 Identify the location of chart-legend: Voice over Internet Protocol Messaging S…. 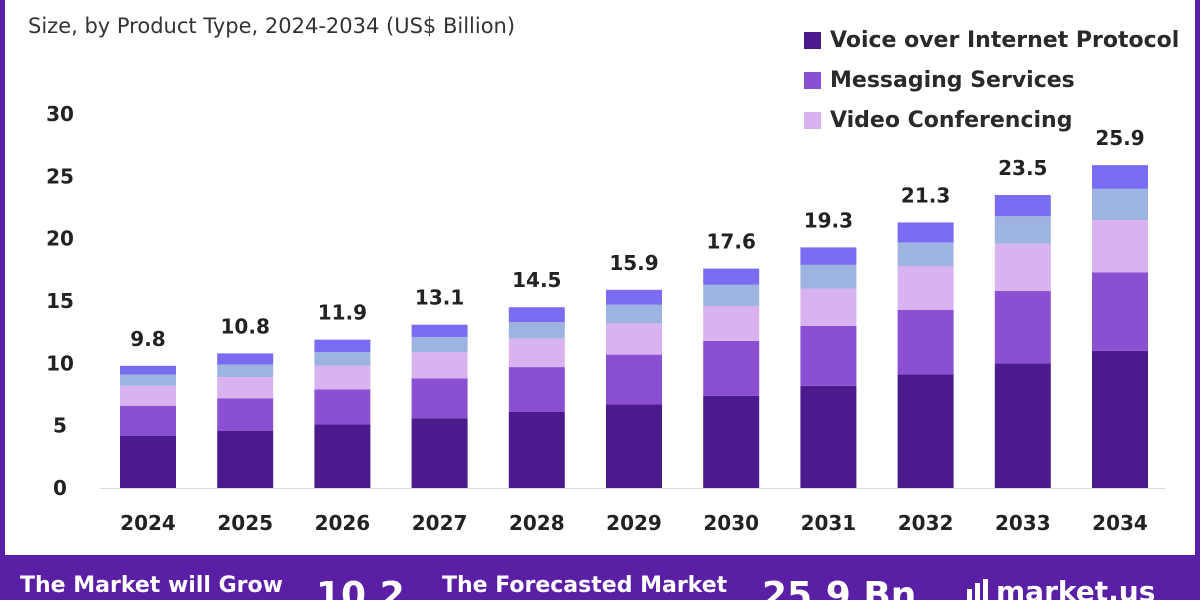
(991, 80).